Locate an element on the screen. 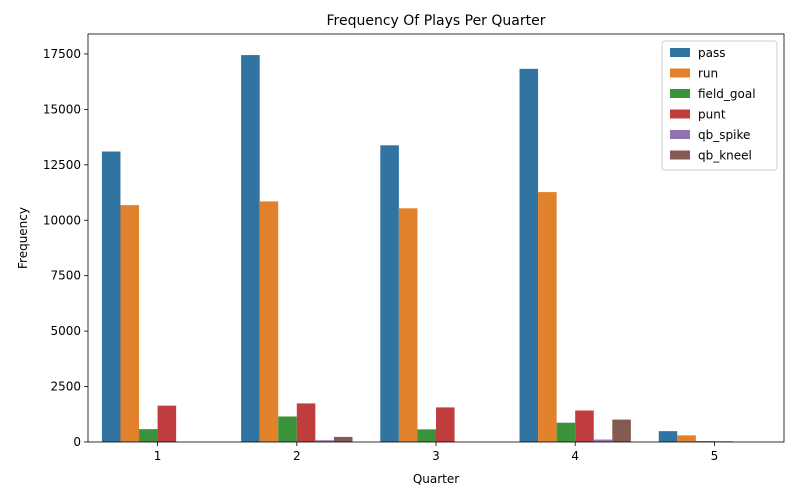 This screenshot has width=800, height=500. legend-label-pass: pass is located at coordinates (711, 53).